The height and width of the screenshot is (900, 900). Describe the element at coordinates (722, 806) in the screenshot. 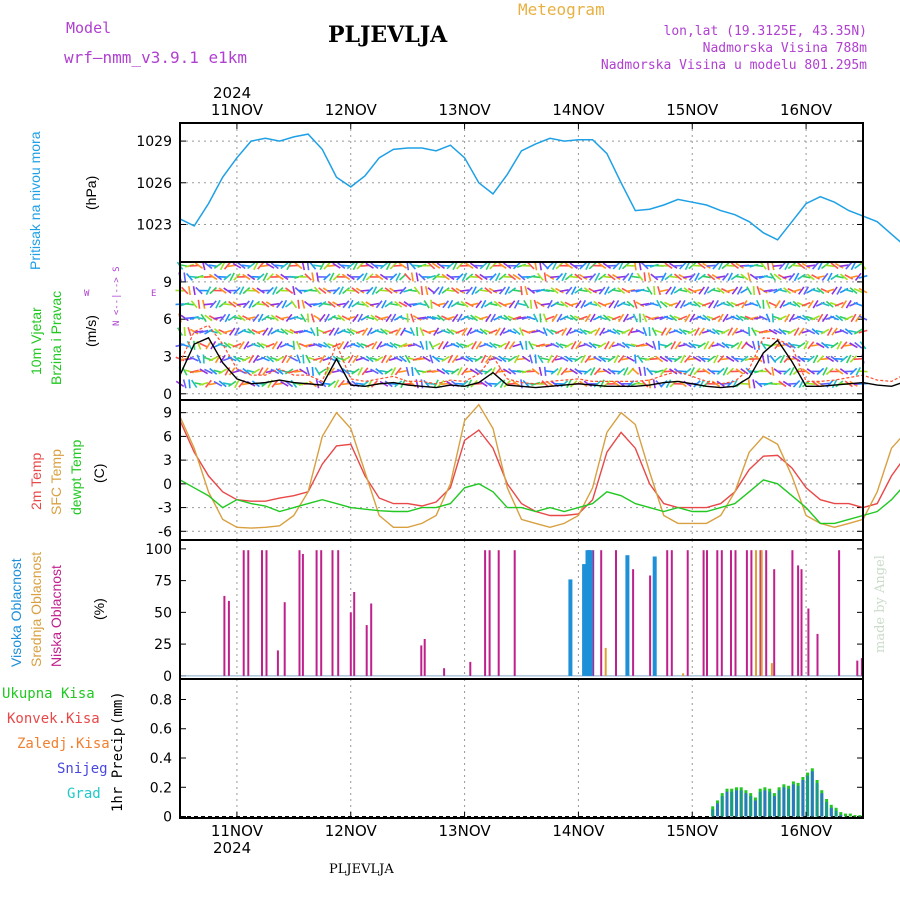

I see `precip-bar-snow` at that location.